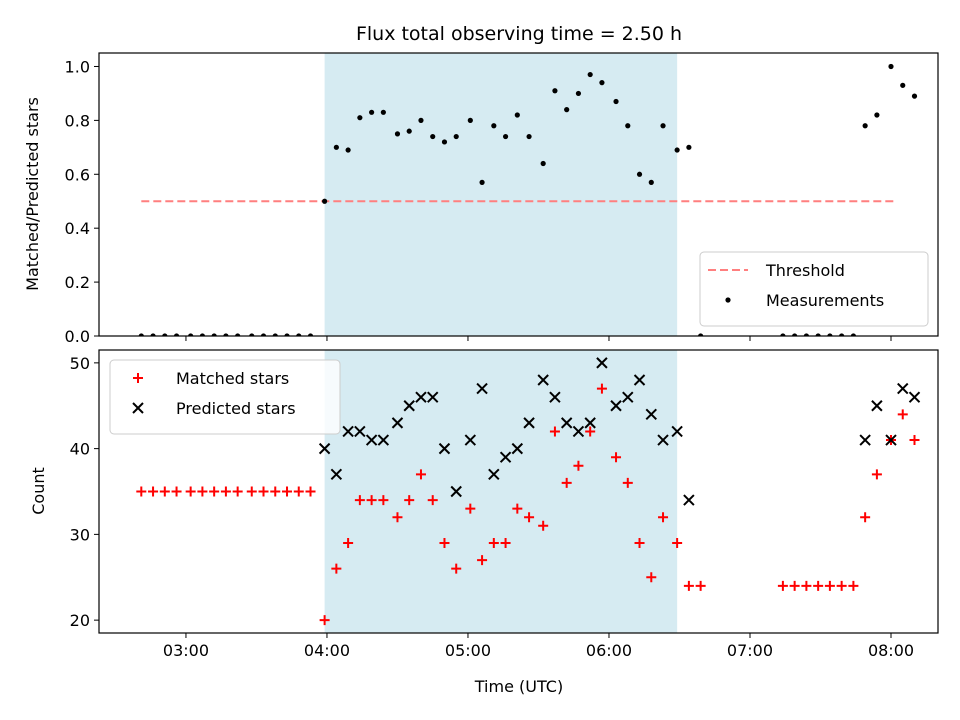  Describe the element at coordinates (77, 228) in the screenshot. I see `y-tick-label: 0.4` at that location.